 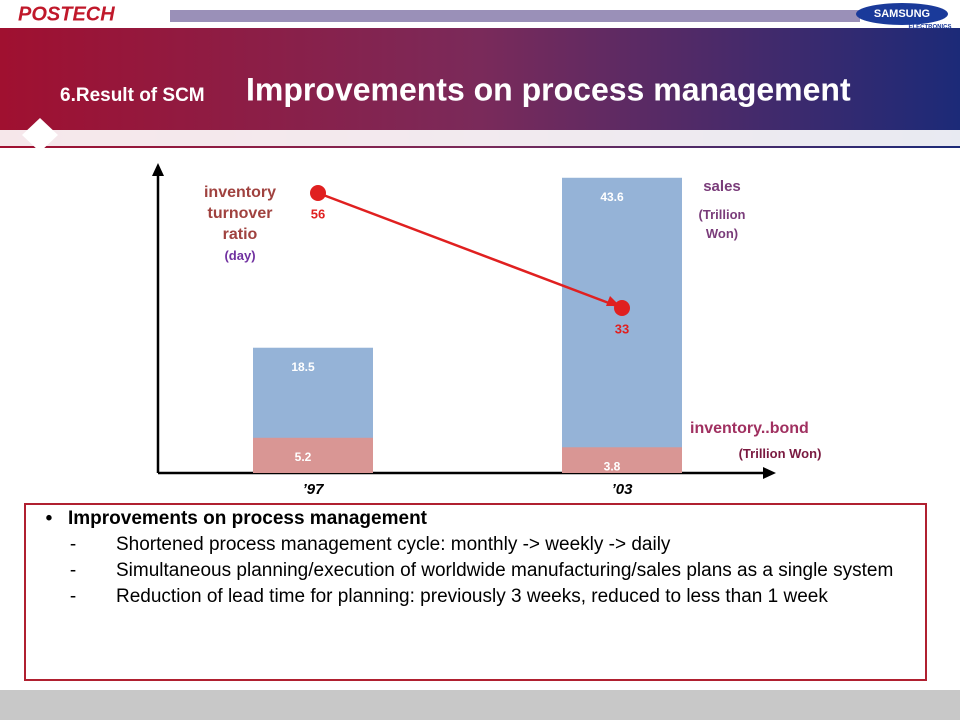 I want to click on point-label: 56, so click(x=318, y=213).